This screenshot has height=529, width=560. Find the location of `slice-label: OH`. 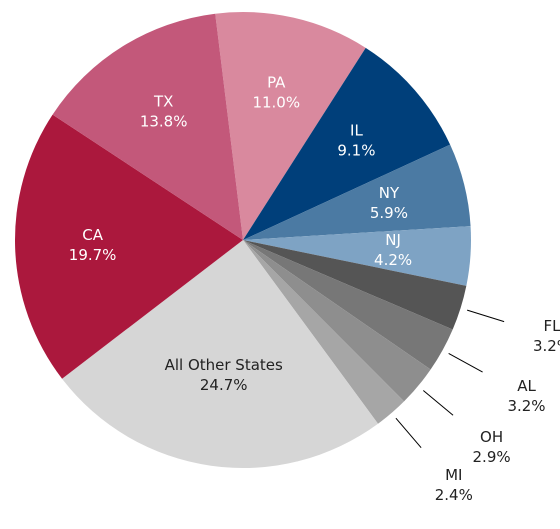

slice-label: OH is located at coordinates (491, 437).